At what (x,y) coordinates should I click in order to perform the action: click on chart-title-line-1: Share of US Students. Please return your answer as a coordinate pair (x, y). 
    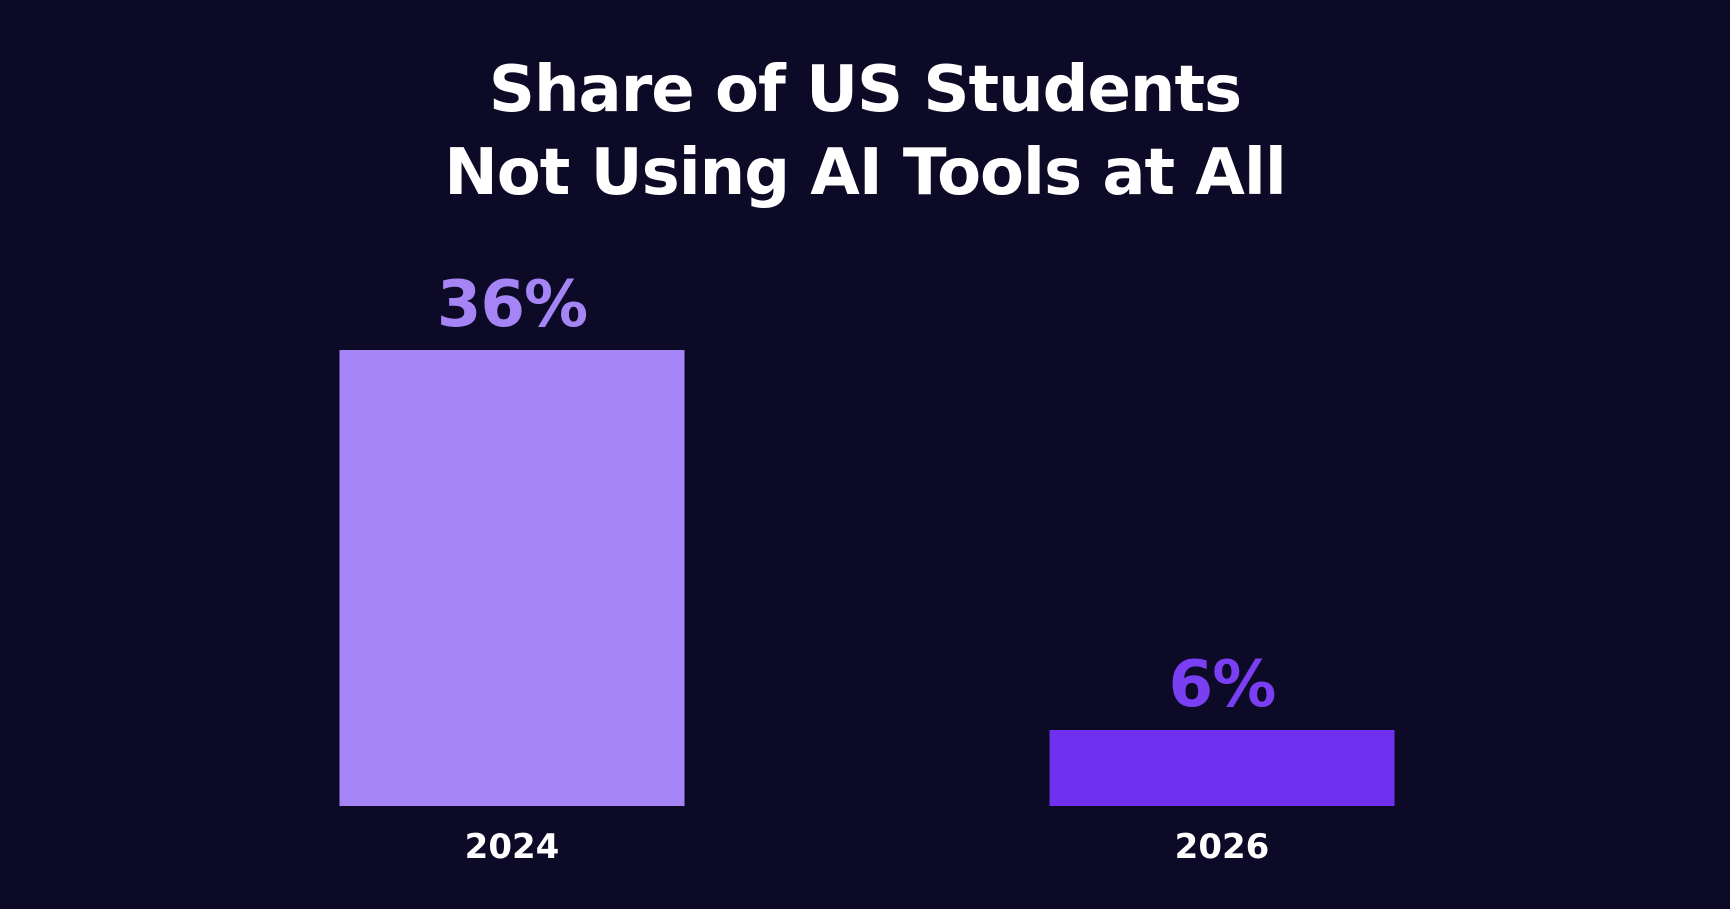
    Looking at the image, I should click on (865, 90).